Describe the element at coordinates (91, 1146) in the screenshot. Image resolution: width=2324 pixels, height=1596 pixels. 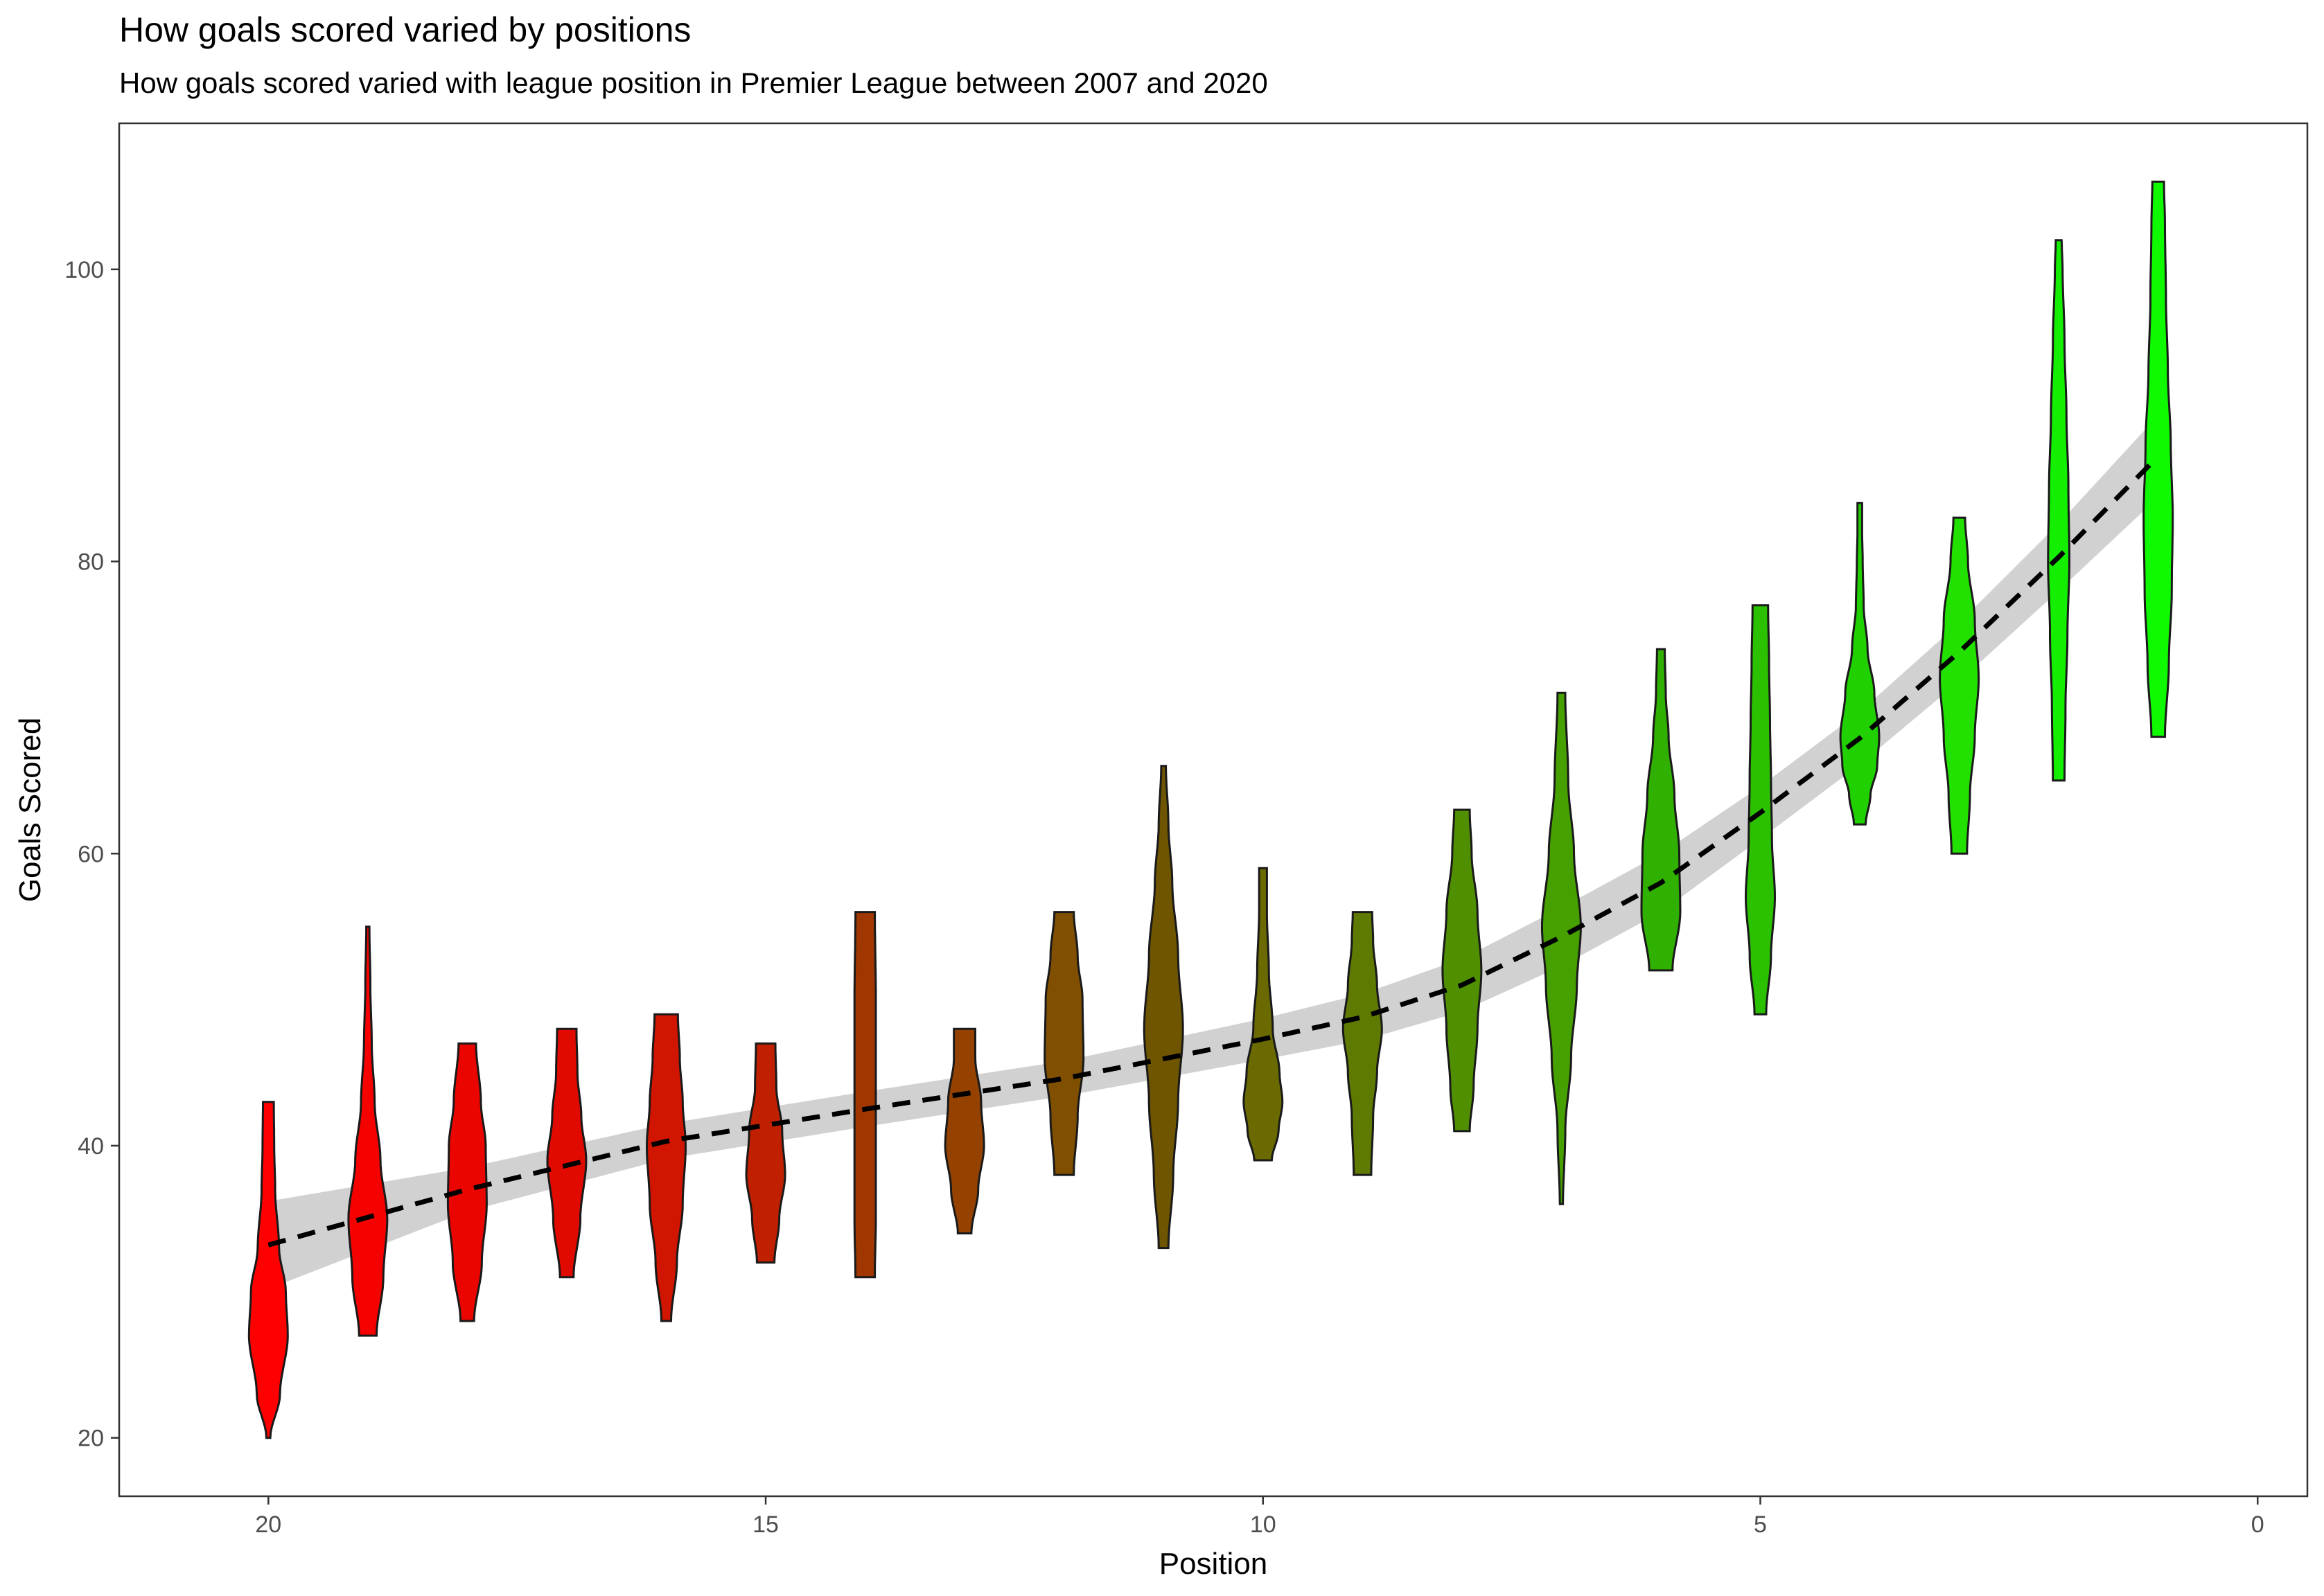
I see `y-tick-label: 40` at that location.